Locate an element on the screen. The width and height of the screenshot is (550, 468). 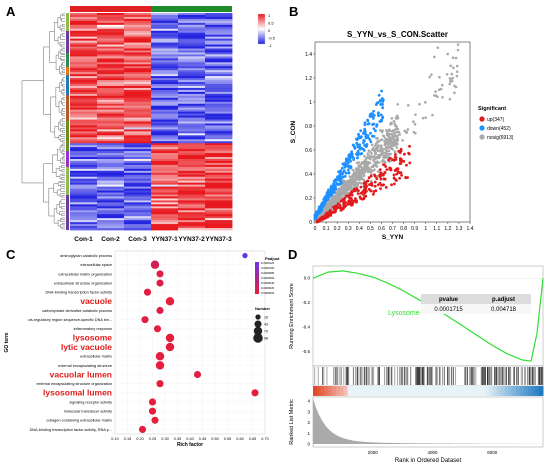
x-tick-label: 0.25 is located at coordinates (152, 439).